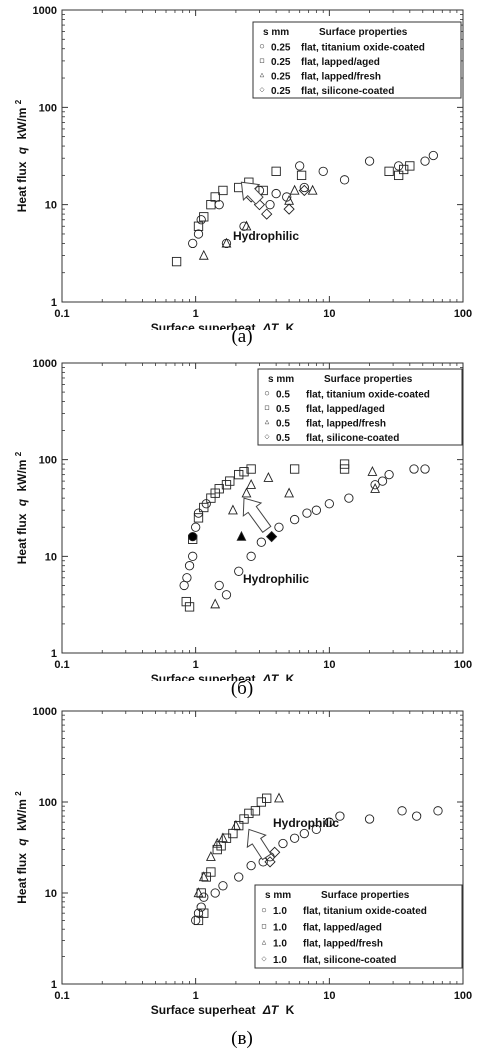 The height and width of the screenshot is (1053, 484). What do you see at coordinates (54, 654) in the screenshot?
I see `y-tick-label: 1` at bounding box center [54, 654].